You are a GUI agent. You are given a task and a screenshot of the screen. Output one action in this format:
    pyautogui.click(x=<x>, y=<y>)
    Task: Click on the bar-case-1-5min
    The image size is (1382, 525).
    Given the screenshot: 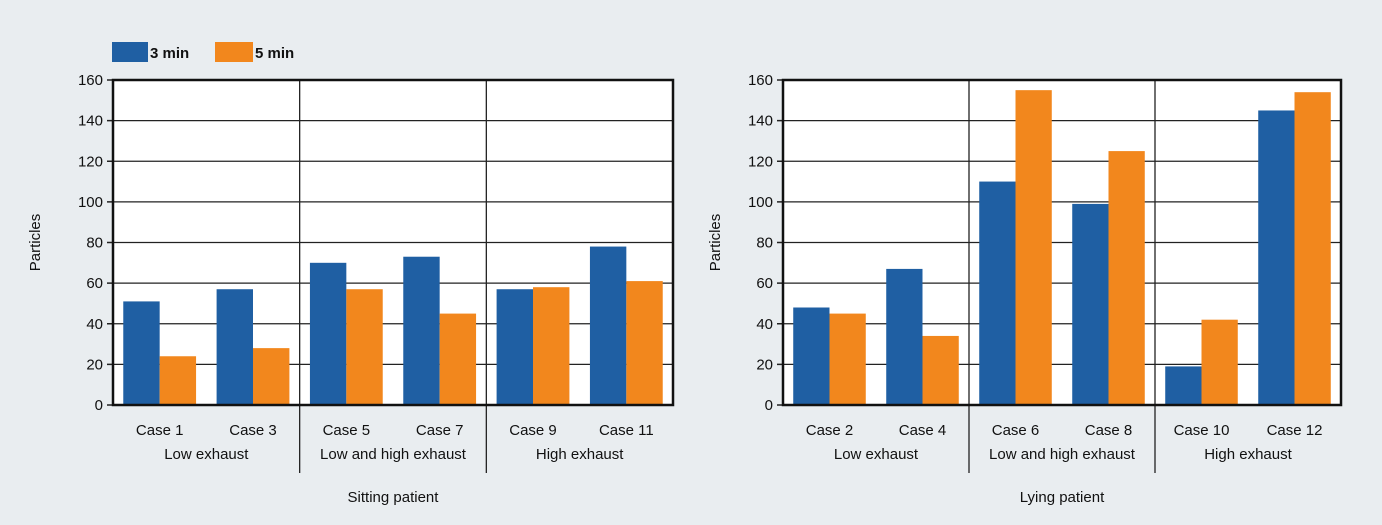 What is the action you would take?
    pyautogui.click(x=178, y=380)
    